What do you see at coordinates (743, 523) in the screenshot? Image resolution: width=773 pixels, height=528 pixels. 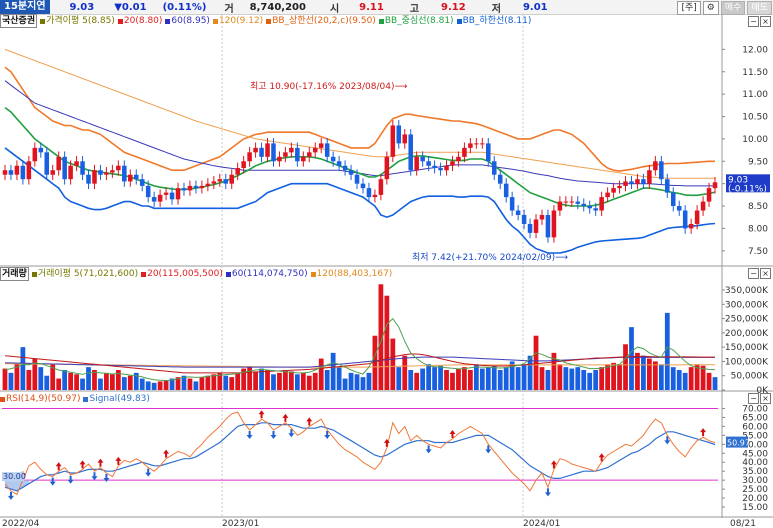 I see `x-axis-label: 08/21` at bounding box center [743, 523].